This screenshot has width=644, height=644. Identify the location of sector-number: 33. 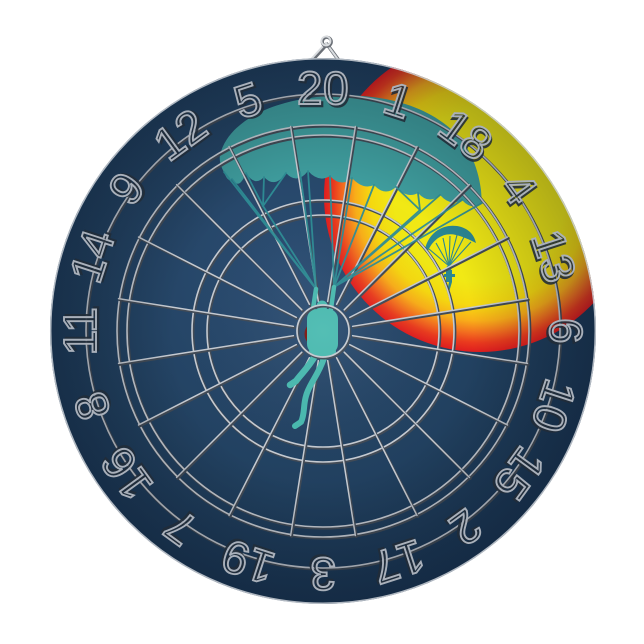
(322, 573).